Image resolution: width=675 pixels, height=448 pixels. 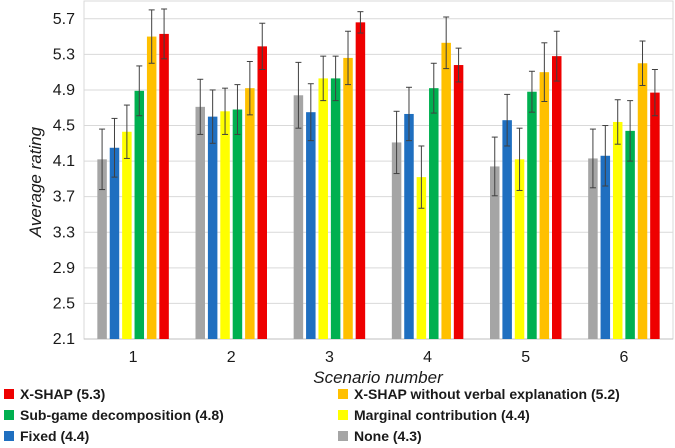 What do you see at coordinates (64, 179) in the screenshot?
I see `y-axis-ticks: 2.1 2.5 2.9 3.3 3.7 4.1 4.5 4.9 5.3 5.7` at bounding box center [64, 179].